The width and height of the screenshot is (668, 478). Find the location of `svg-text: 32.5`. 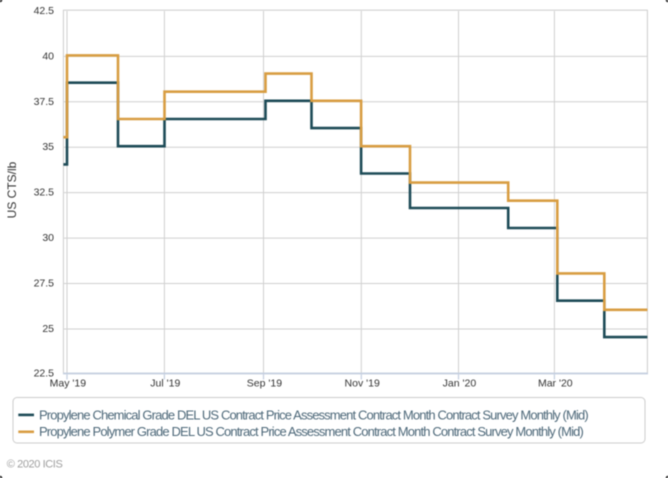

svg-text: 32.5 is located at coordinates (44, 193).